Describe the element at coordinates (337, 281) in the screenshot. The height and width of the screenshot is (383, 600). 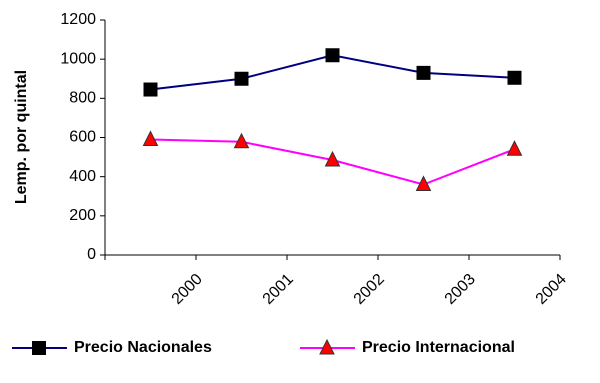
I see `x-ticks: 2000 2001 2002 2003 2004` at that location.